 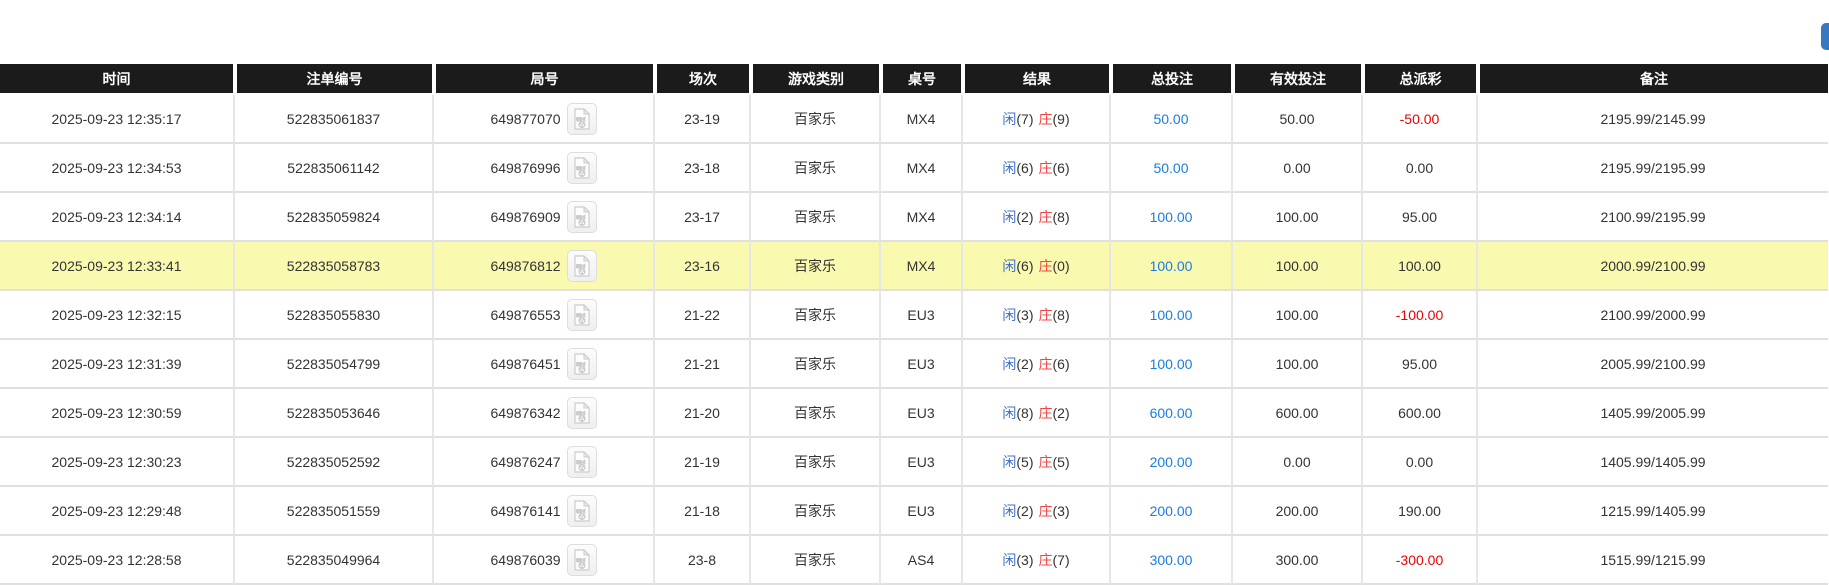 What do you see at coordinates (1652, 511) in the screenshot?
I see `cell-remark: 1215.99/1405.99` at bounding box center [1652, 511].